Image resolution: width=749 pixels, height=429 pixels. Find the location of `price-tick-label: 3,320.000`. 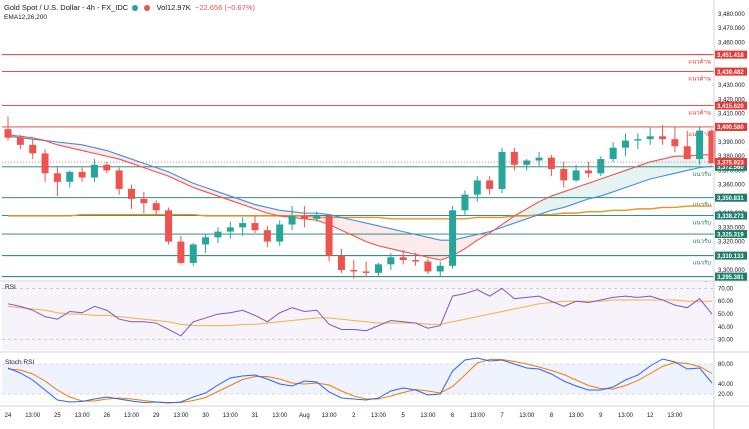

price-tick-label: 3,320.000 is located at coordinates (731, 243).